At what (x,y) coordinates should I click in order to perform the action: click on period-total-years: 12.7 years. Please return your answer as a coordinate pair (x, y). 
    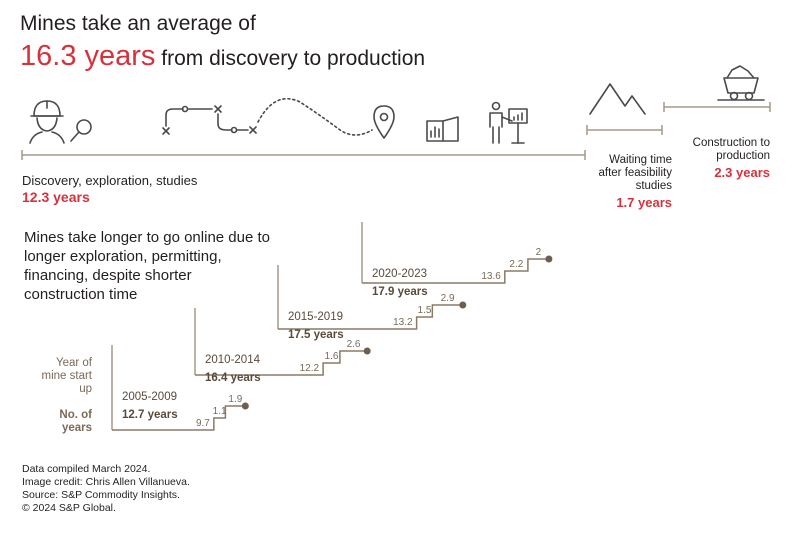
    Looking at the image, I should click on (150, 415).